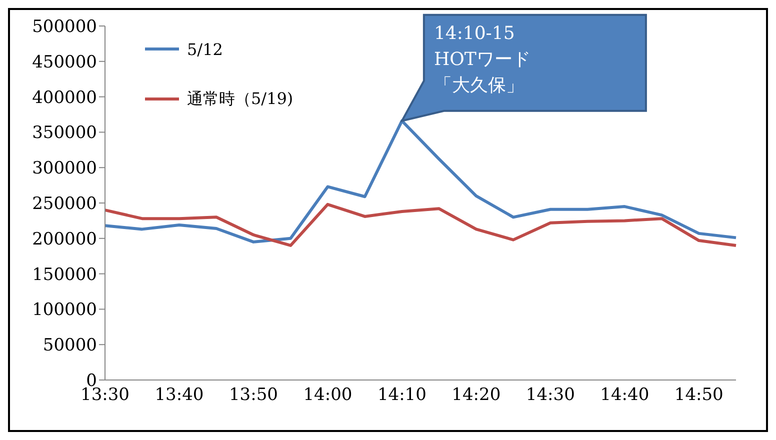 This screenshot has height=440, width=776. Describe the element at coordinates (625, 395) in the screenshot. I see `x-tick-label: 14:40` at that location.